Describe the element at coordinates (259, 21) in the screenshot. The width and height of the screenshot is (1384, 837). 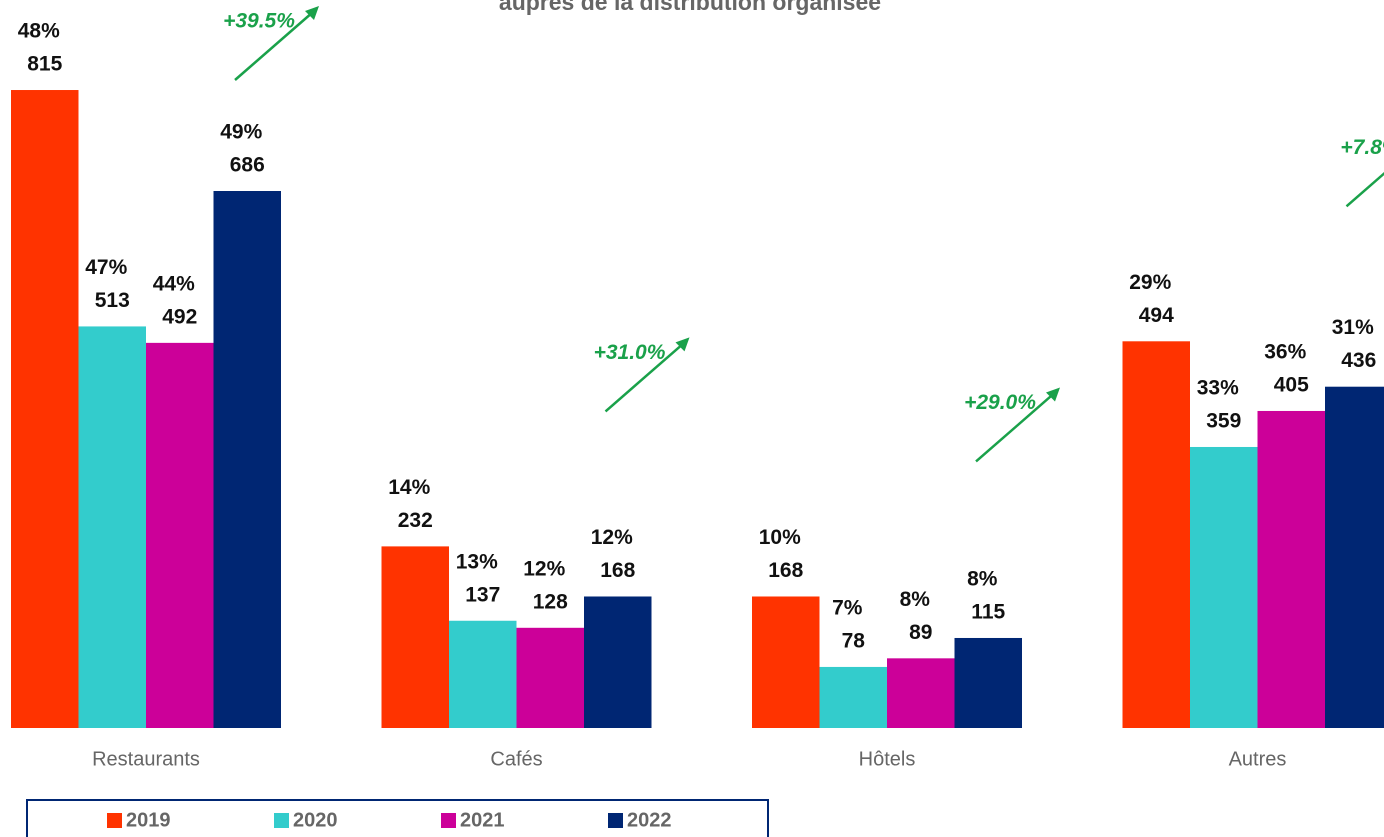
I see `growth-annotation: +39.5%` at that location.